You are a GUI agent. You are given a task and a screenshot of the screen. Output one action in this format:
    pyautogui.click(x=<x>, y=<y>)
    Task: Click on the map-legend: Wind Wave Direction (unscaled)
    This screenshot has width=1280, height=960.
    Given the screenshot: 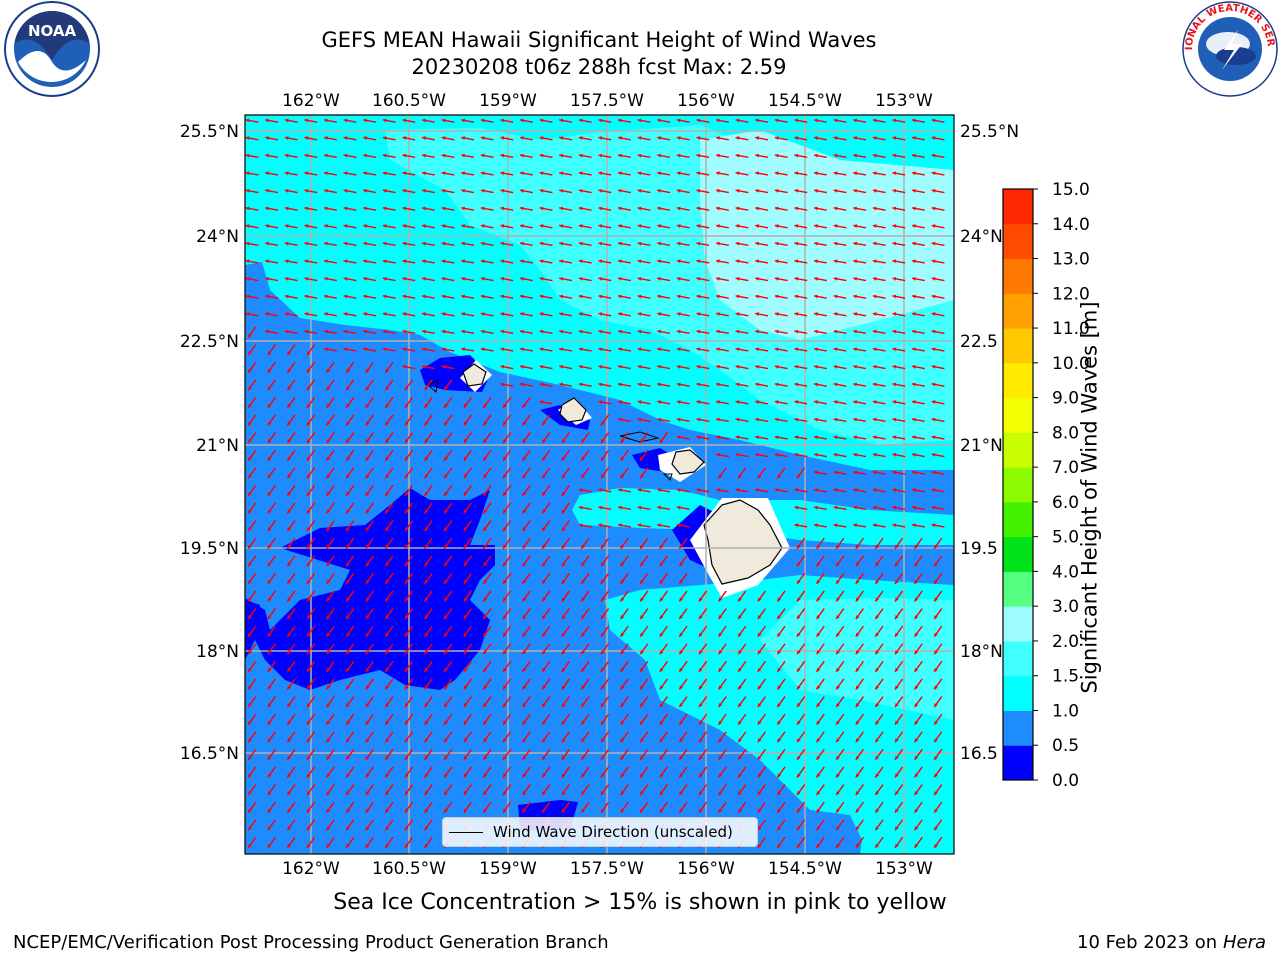 What is the action you would take?
    pyautogui.click(x=600, y=832)
    